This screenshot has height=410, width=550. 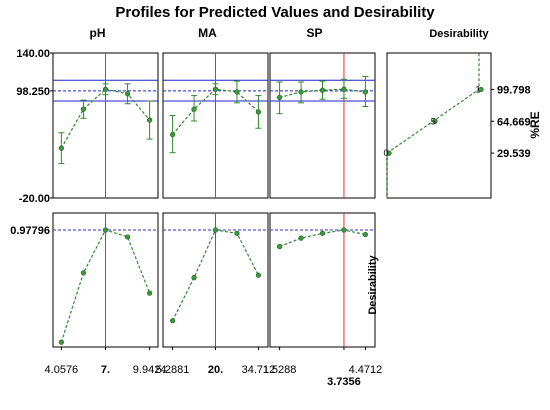 What do you see at coordinates (280, 370) in the screenshot?
I see `x-tick-label: 1.5288` at bounding box center [280, 370].